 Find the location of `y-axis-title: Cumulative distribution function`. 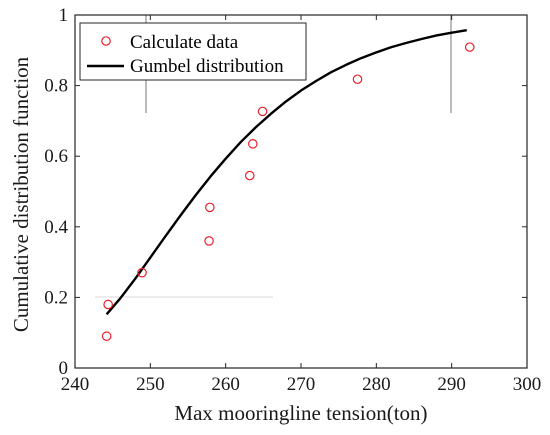

y-axis-title: Cumulative distribution function is located at coordinates (21, 194).